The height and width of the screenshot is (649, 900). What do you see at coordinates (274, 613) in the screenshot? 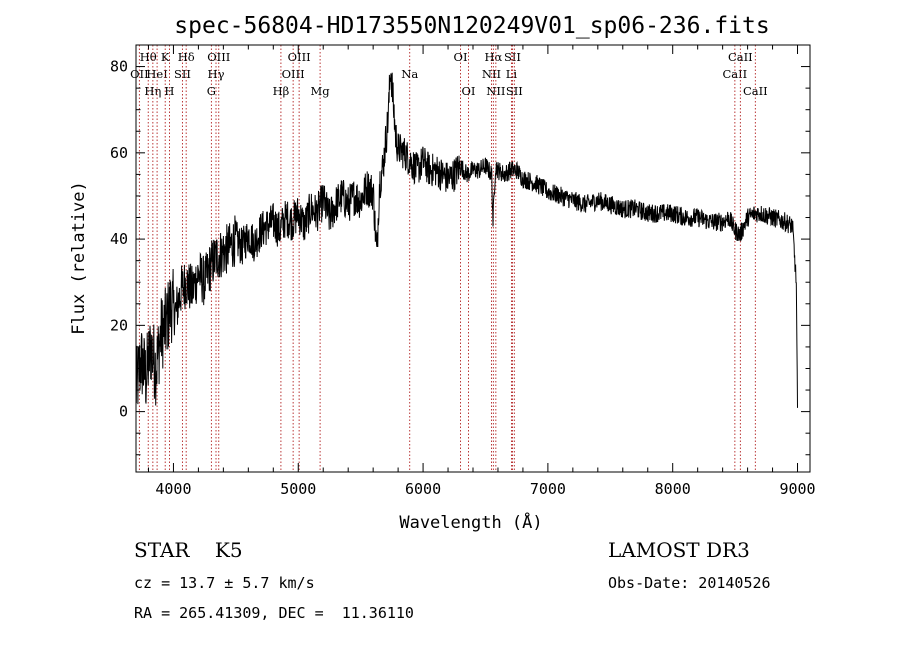
I see `coordinates: RA = 265.41309, DEC = 11.36110` at bounding box center [274, 613].